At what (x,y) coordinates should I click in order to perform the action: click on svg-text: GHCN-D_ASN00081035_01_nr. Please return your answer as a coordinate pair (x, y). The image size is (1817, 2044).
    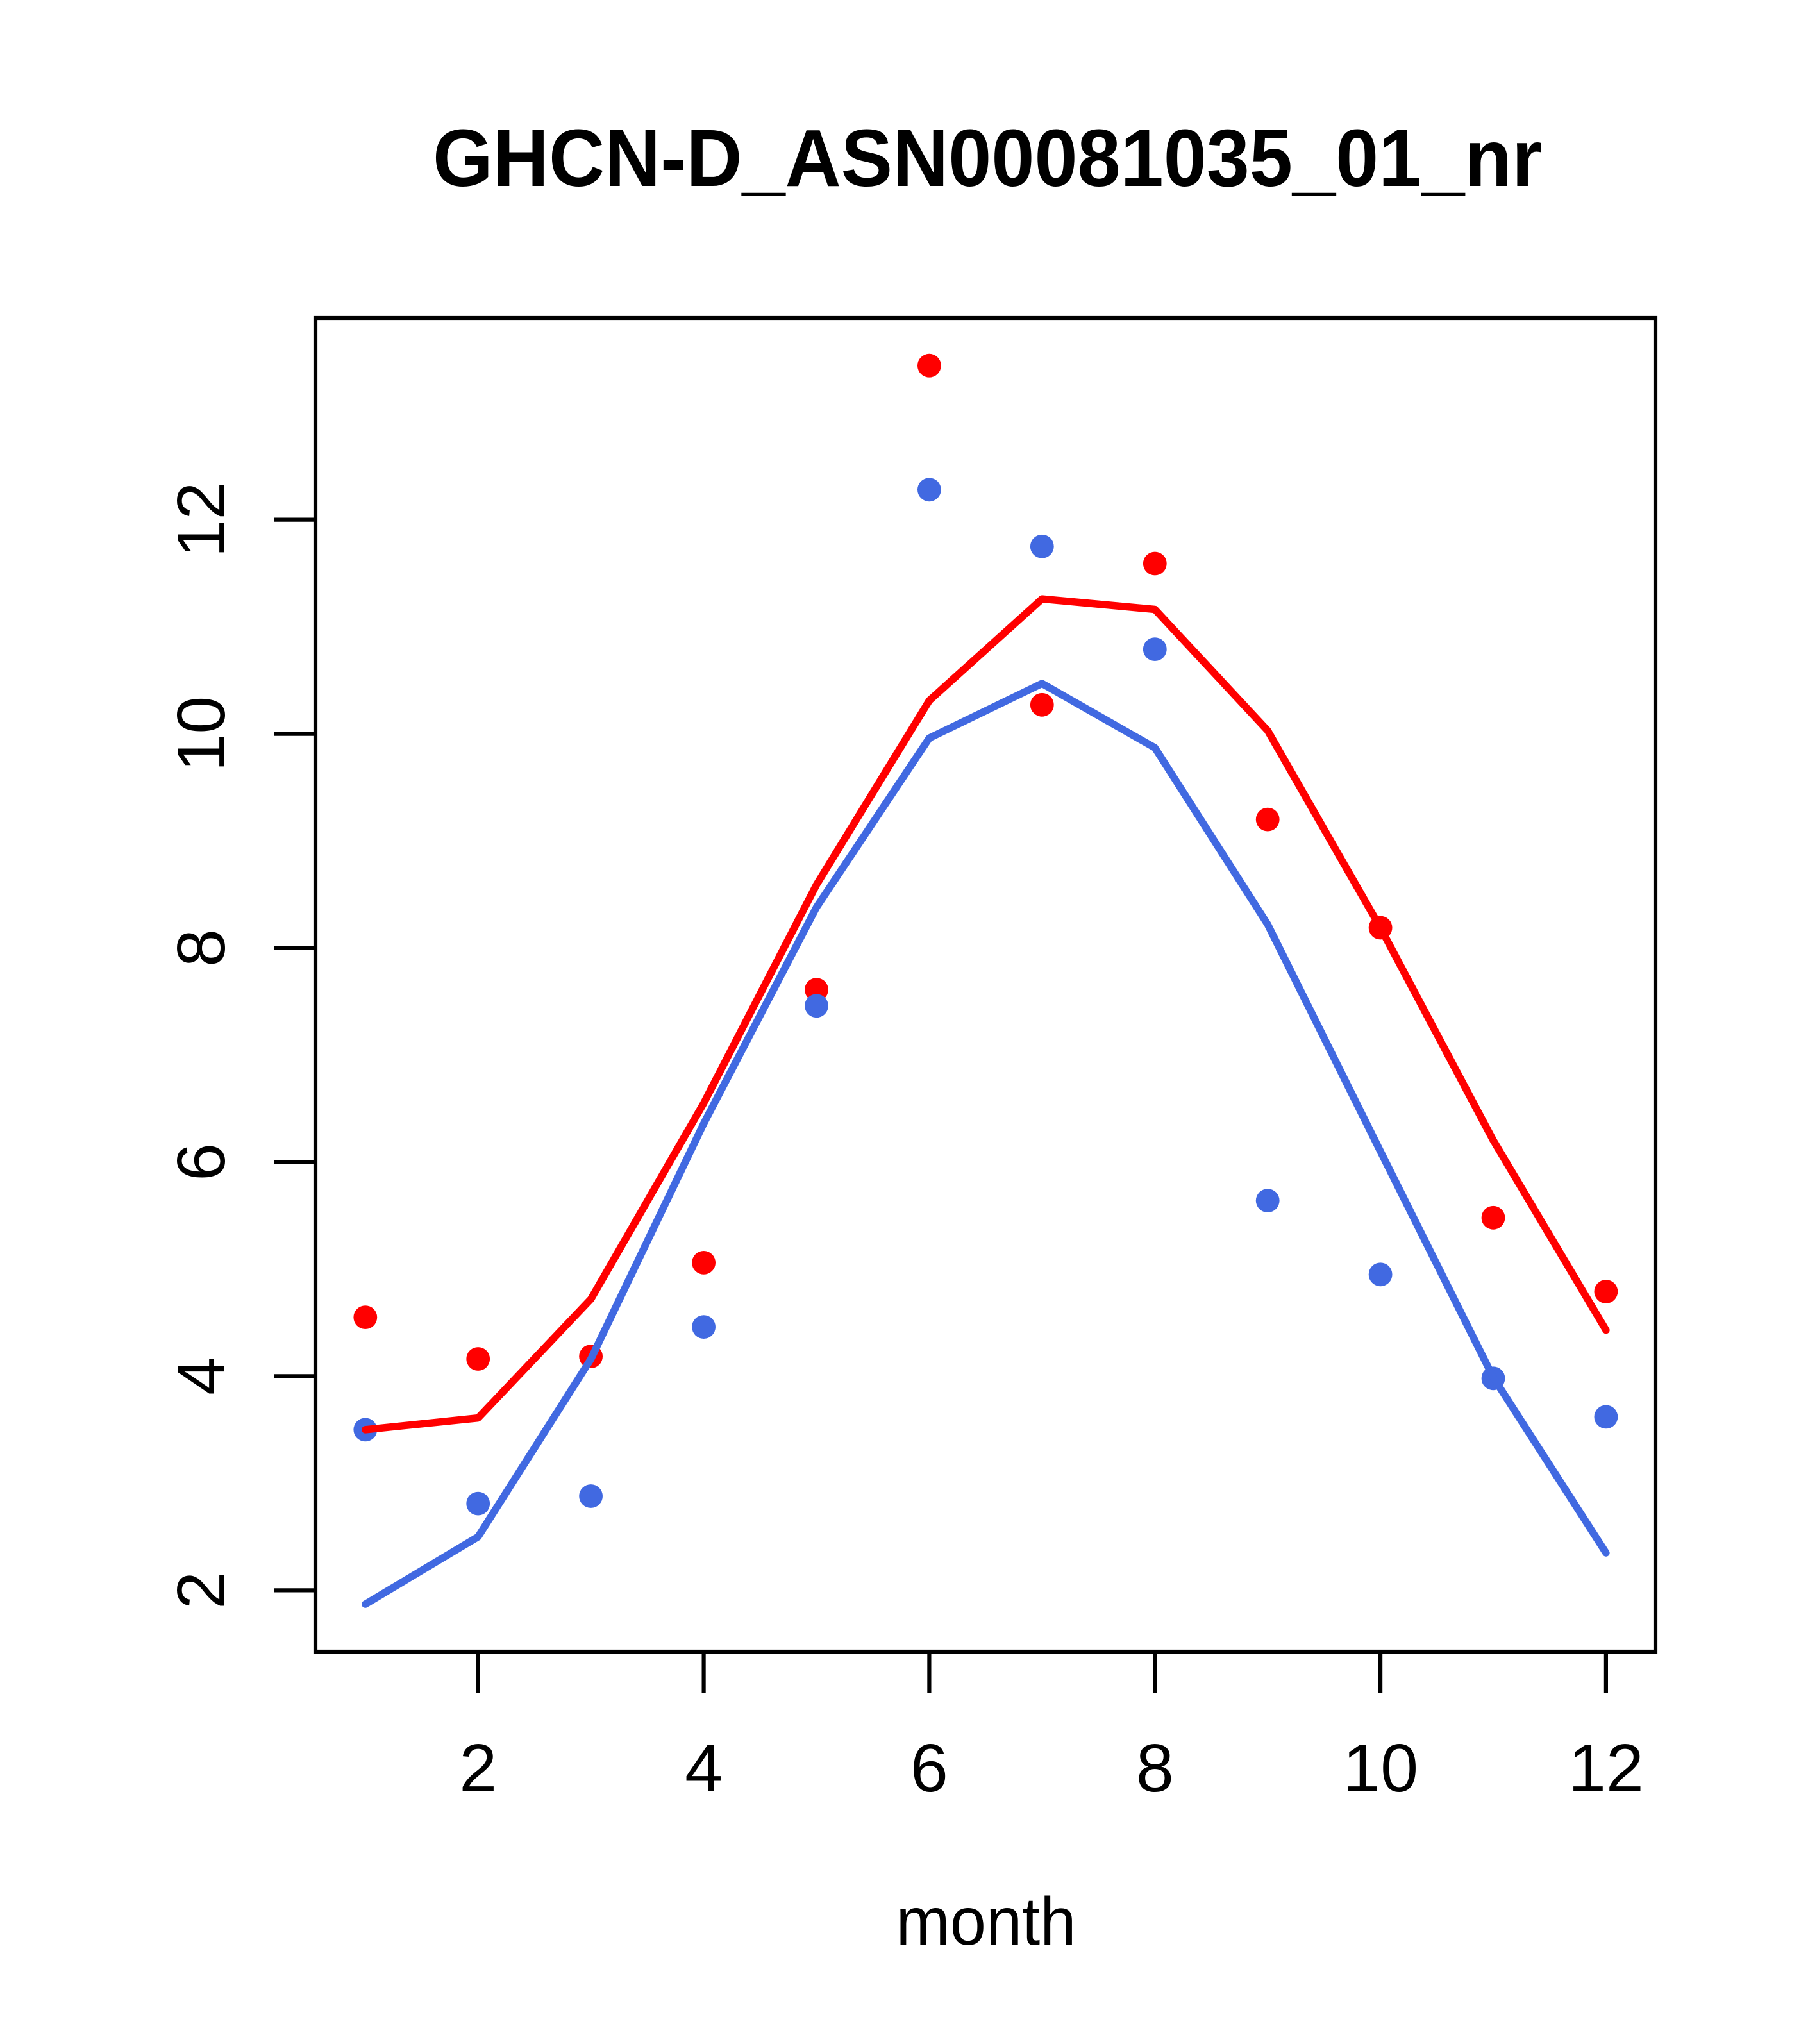
    Looking at the image, I should click on (988, 158).